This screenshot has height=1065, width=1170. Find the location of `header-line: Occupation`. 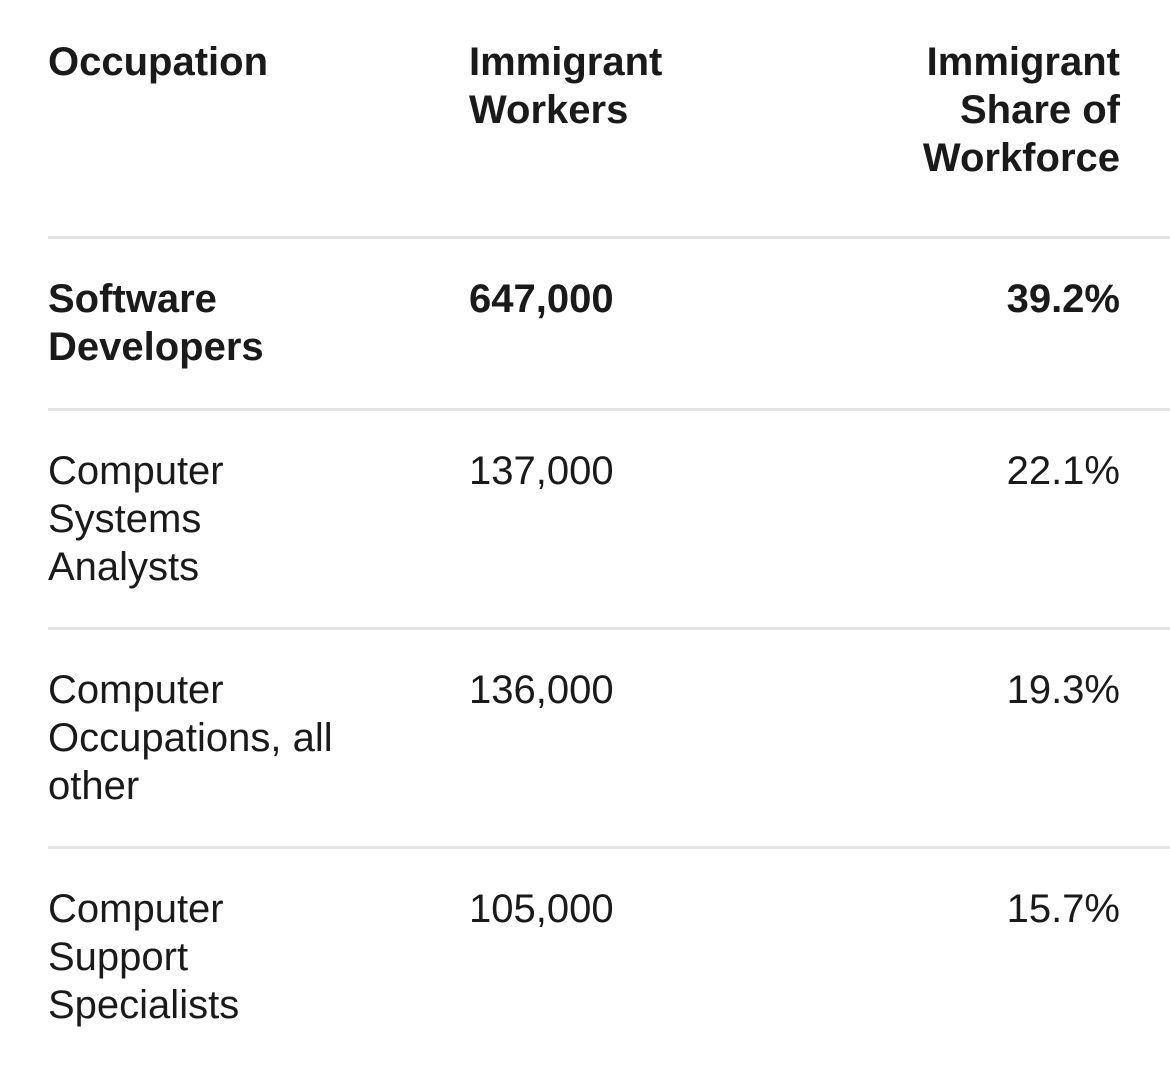

header-line: Occupation is located at coordinates (158, 62).